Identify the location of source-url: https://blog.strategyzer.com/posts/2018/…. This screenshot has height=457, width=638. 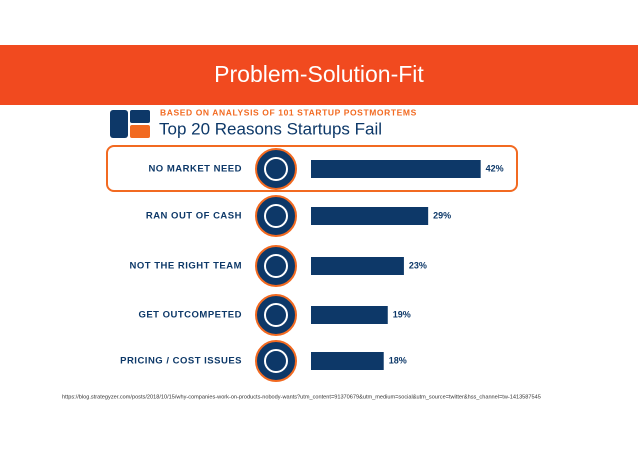
(301, 397).